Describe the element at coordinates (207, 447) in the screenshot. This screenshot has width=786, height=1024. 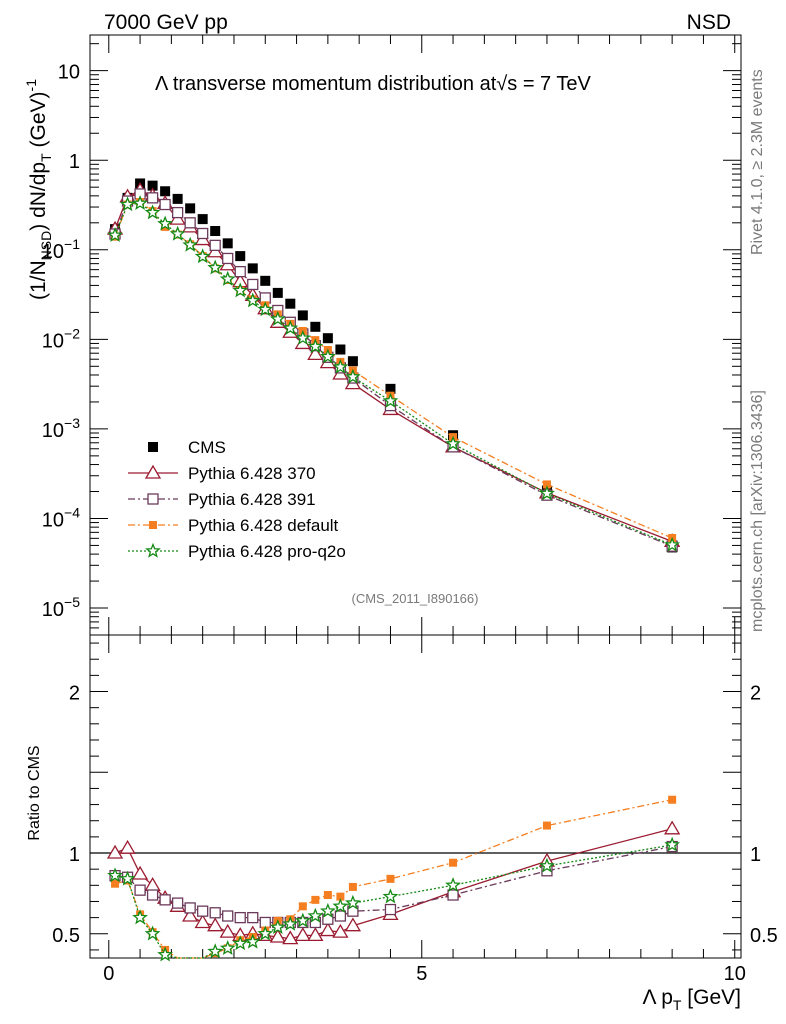
I see `legend-label-cms: CMS` at that location.